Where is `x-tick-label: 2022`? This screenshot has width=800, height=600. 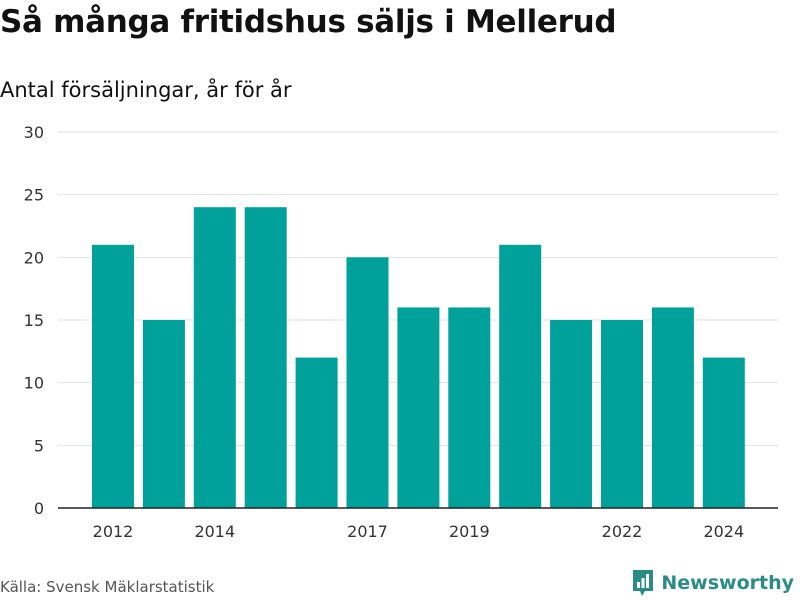 x-tick-label: 2022 is located at coordinates (622, 531).